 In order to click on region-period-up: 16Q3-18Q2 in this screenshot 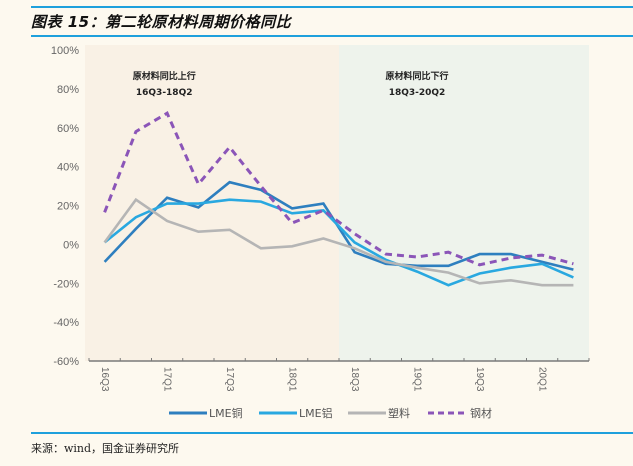, I will do `click(164, 93)`.